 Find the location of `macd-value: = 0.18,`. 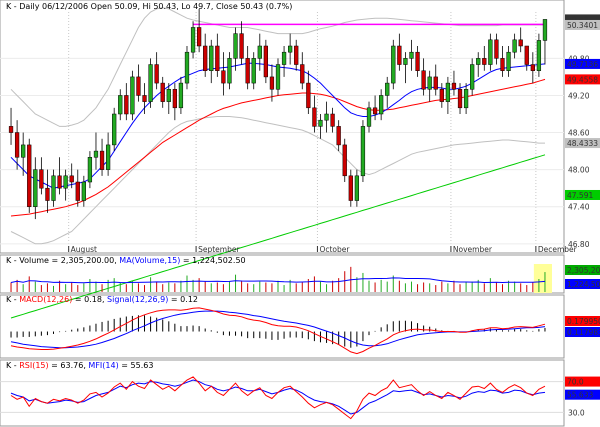

macd-value: = 0.18, is located at coordinates (89, 299).